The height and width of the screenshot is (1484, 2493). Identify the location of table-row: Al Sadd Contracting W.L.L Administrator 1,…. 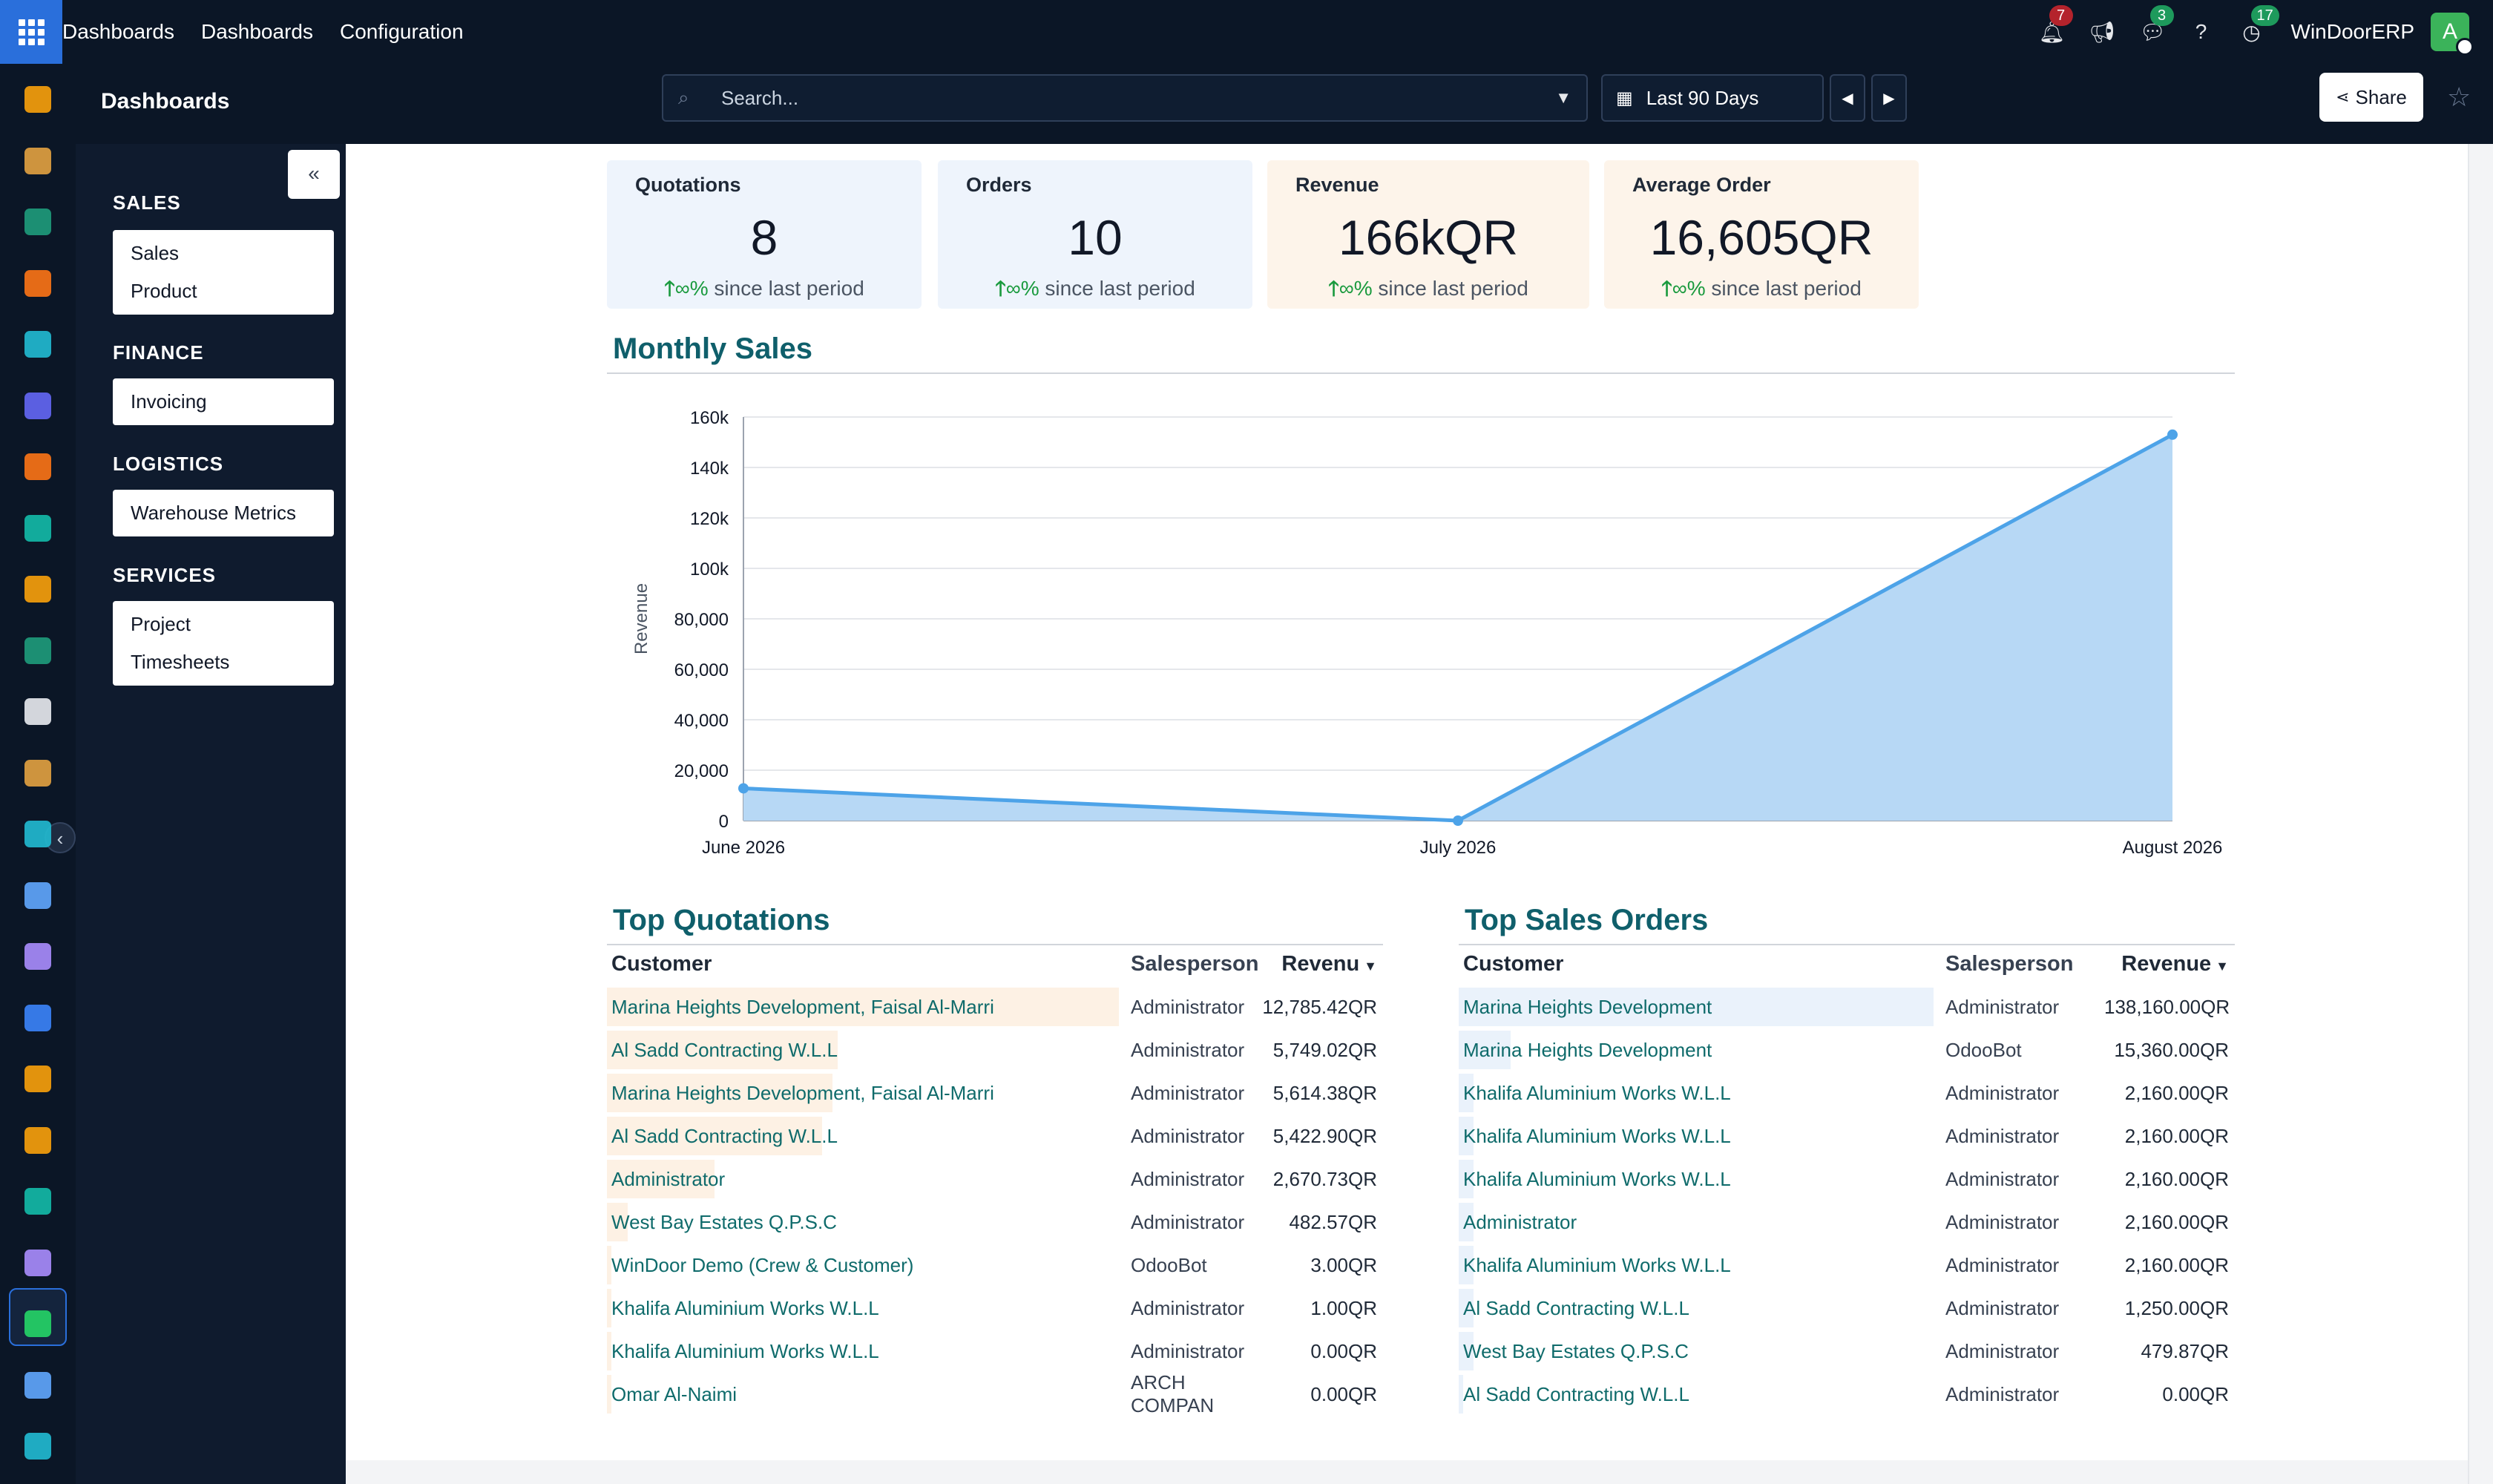
(1847, 1308).